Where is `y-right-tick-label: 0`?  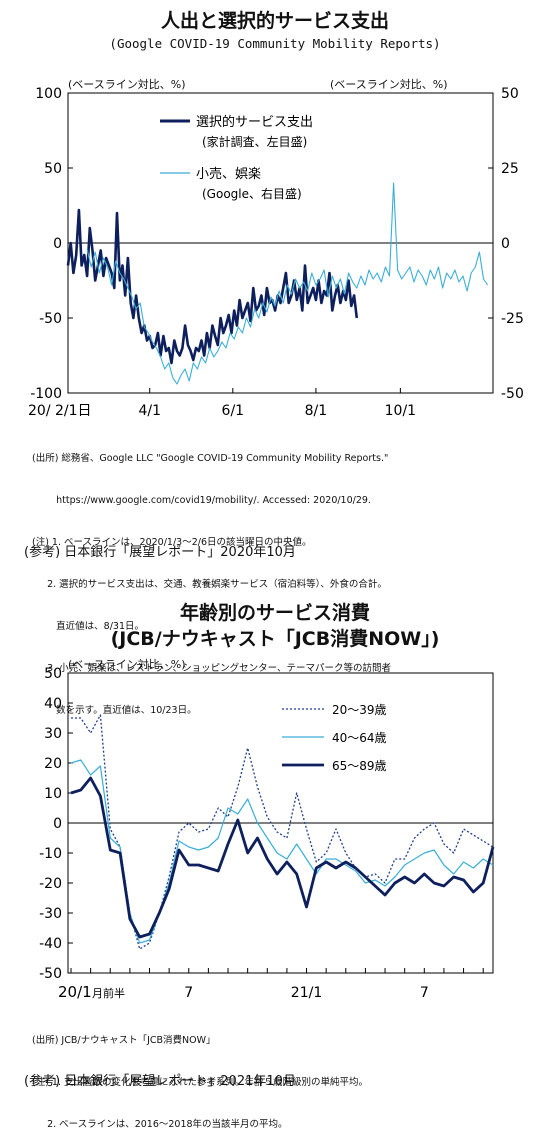 y-right-tick-label: 0 is located at coordinates (505, 244).